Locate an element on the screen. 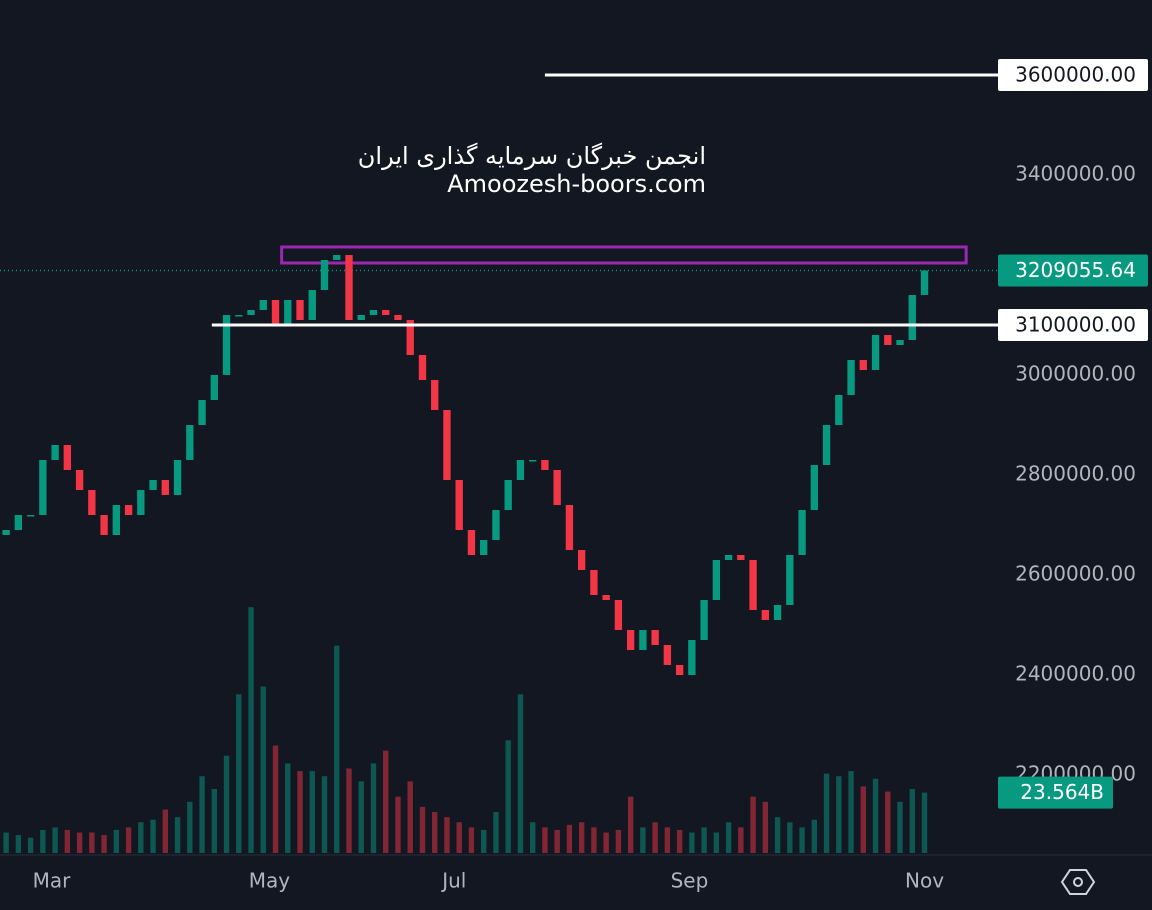 The width and height of the screenshot is (1152, 910). x-tick-label: Sep is located at coordinates (690, 881).